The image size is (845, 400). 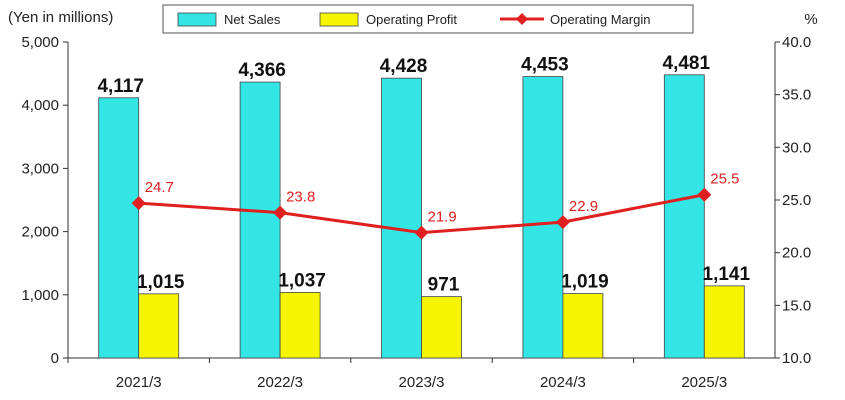 What do you see at coordinates (280, 382) in the screenshot?
I see `x-tick-label: 2022/3` at bounding box center [280, 382].